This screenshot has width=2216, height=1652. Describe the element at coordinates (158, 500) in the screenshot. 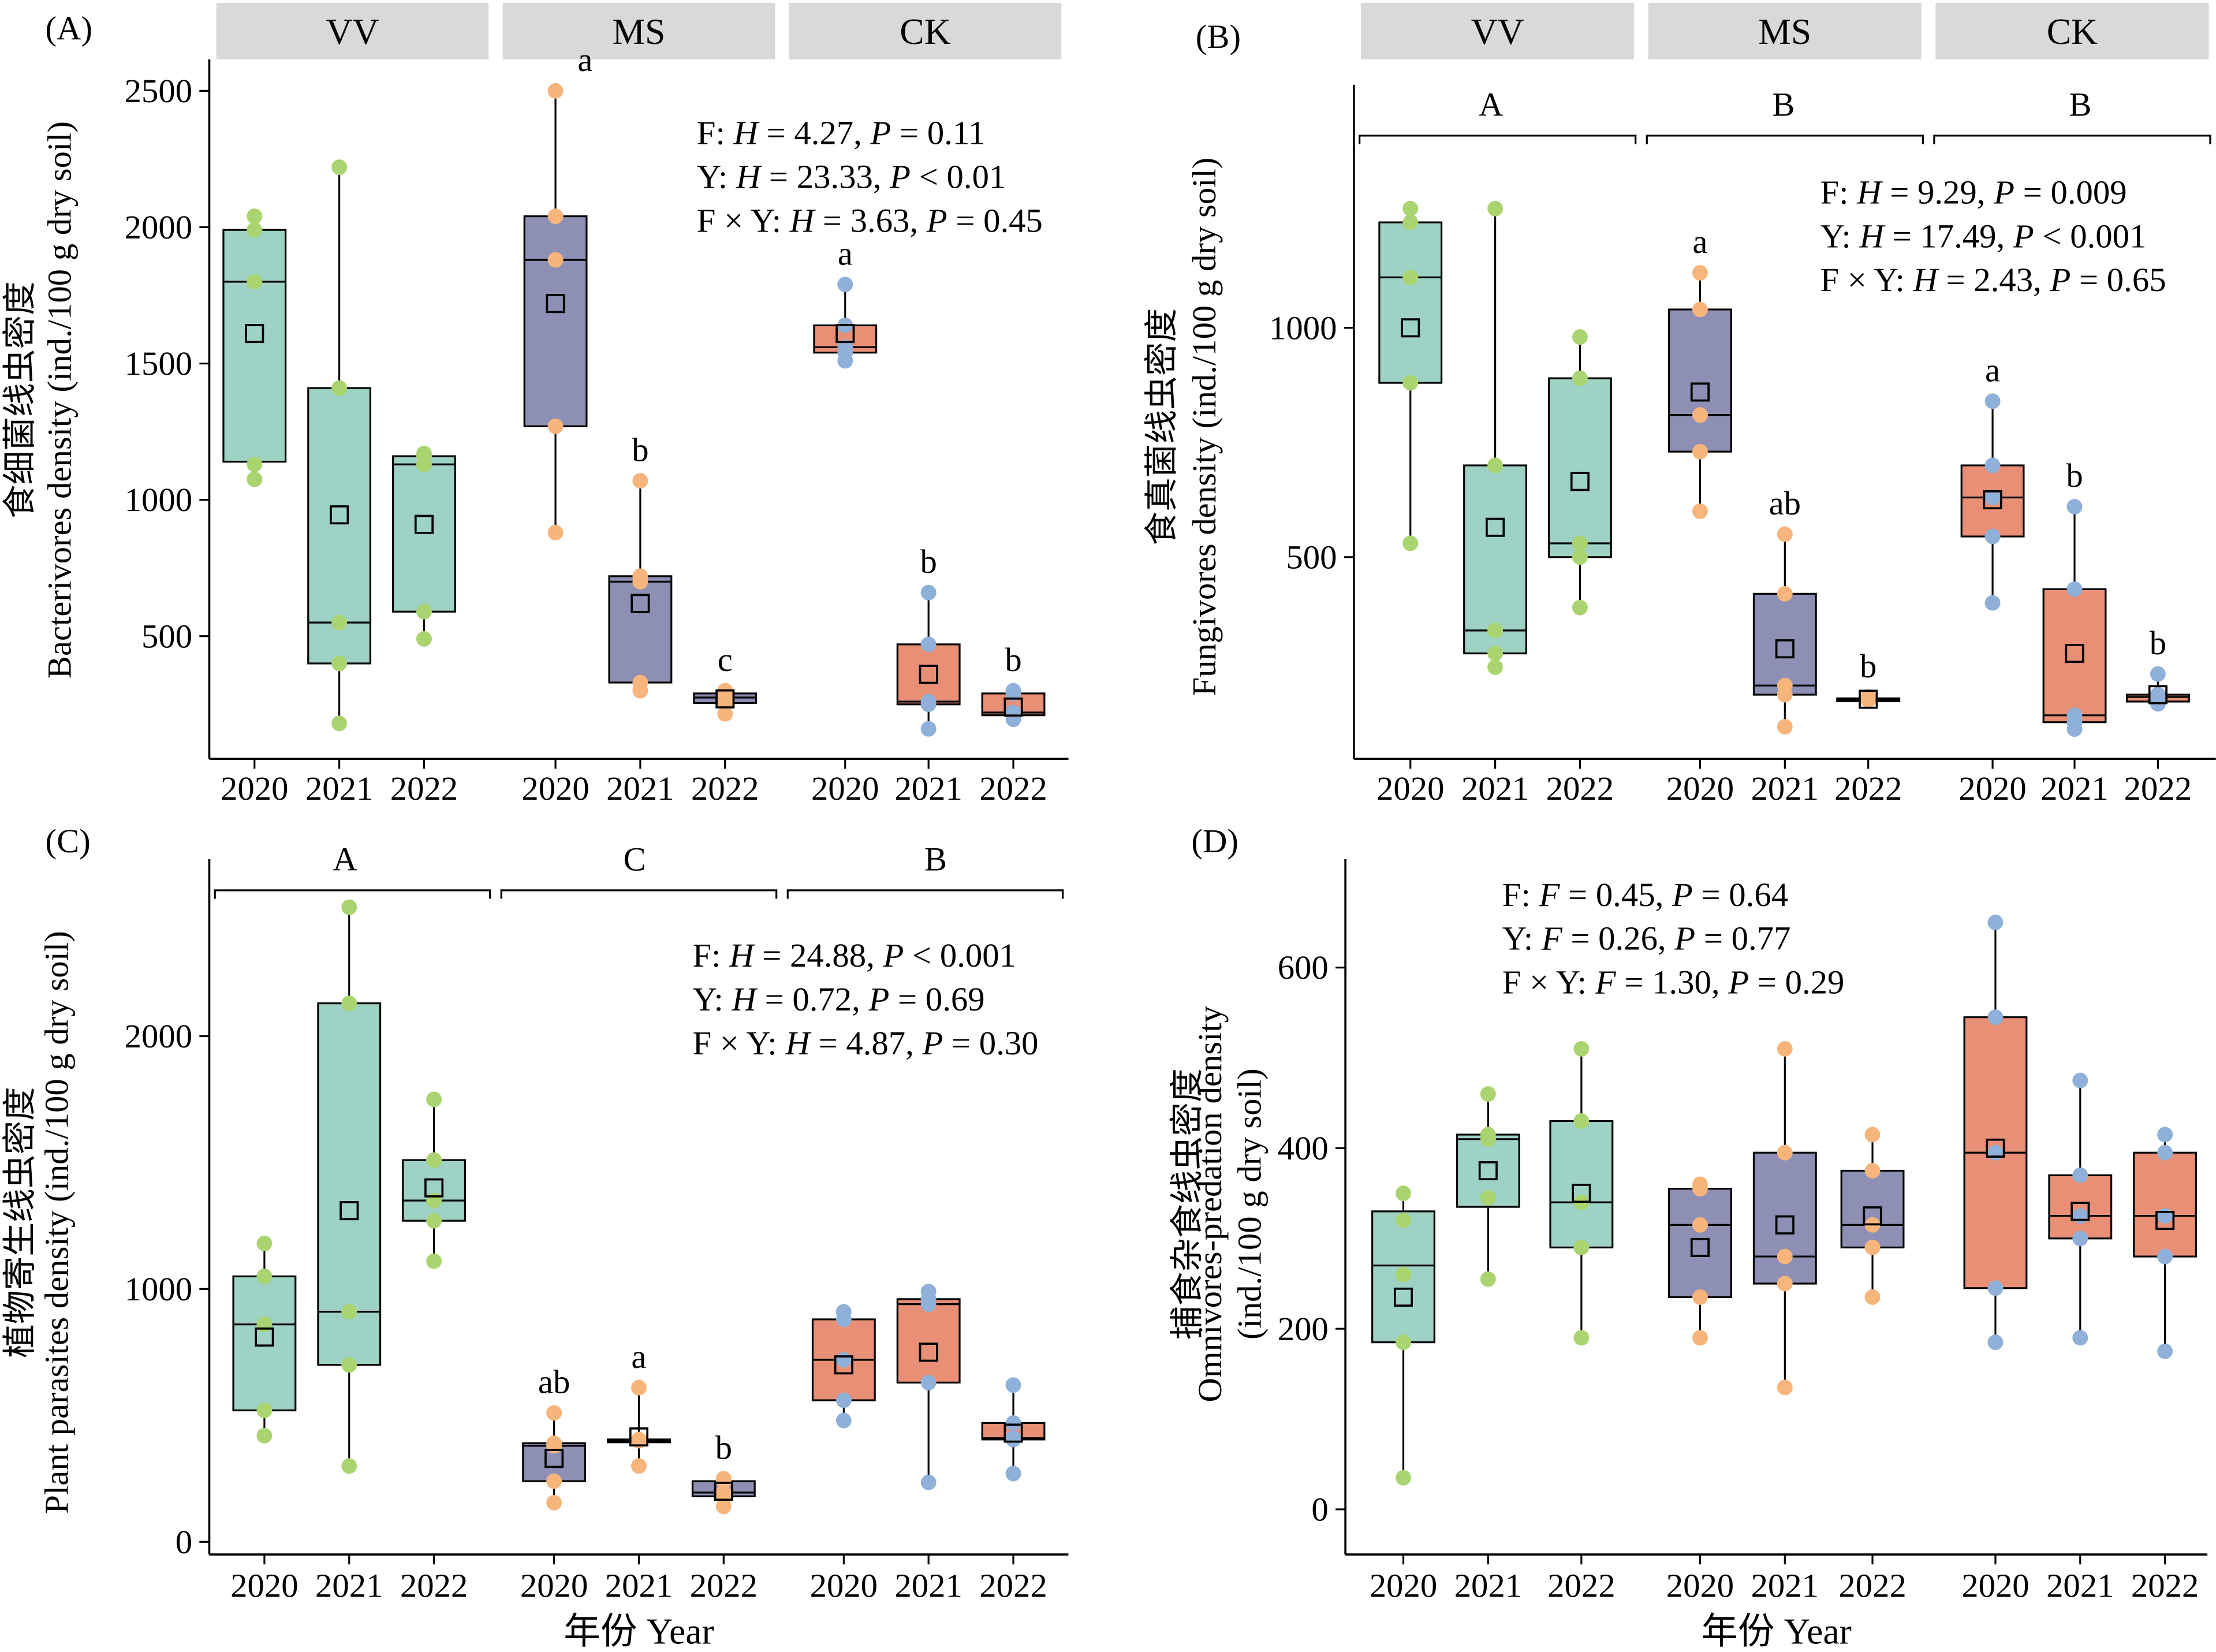

I see `y-tick-label: 1000` at that location.